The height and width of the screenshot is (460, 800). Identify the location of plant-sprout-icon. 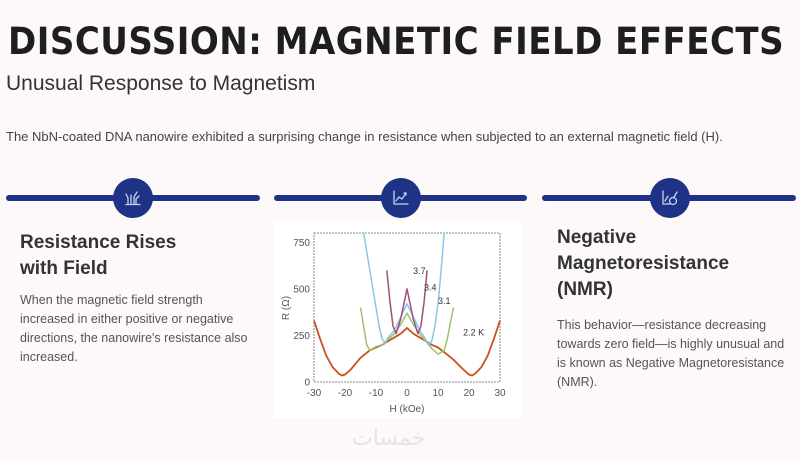
(133, 198).